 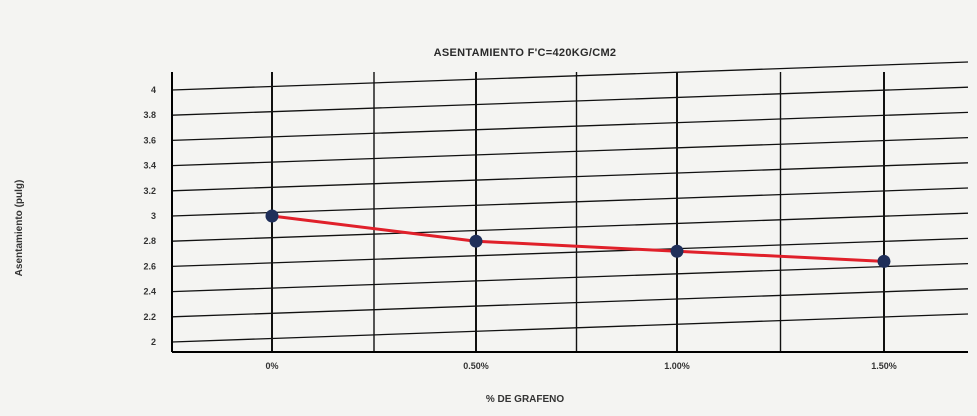 What do you see at coordinates (153, 342) in the screenshot?
I see `y-tick-label: 2` at bounding box center [153, 342].